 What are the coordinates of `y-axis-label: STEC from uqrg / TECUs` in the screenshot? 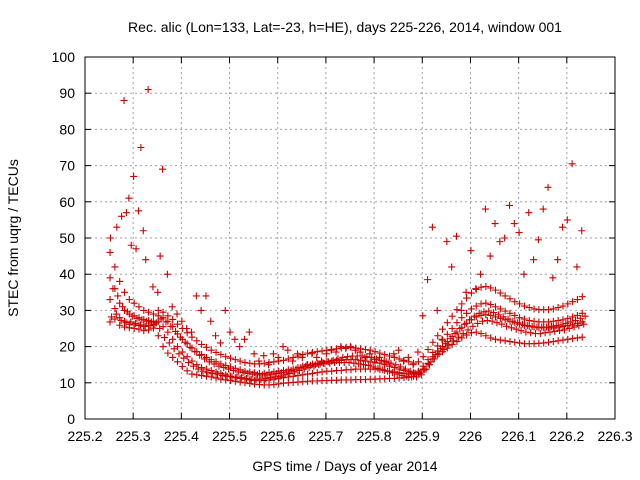 It's located at (13, 238).